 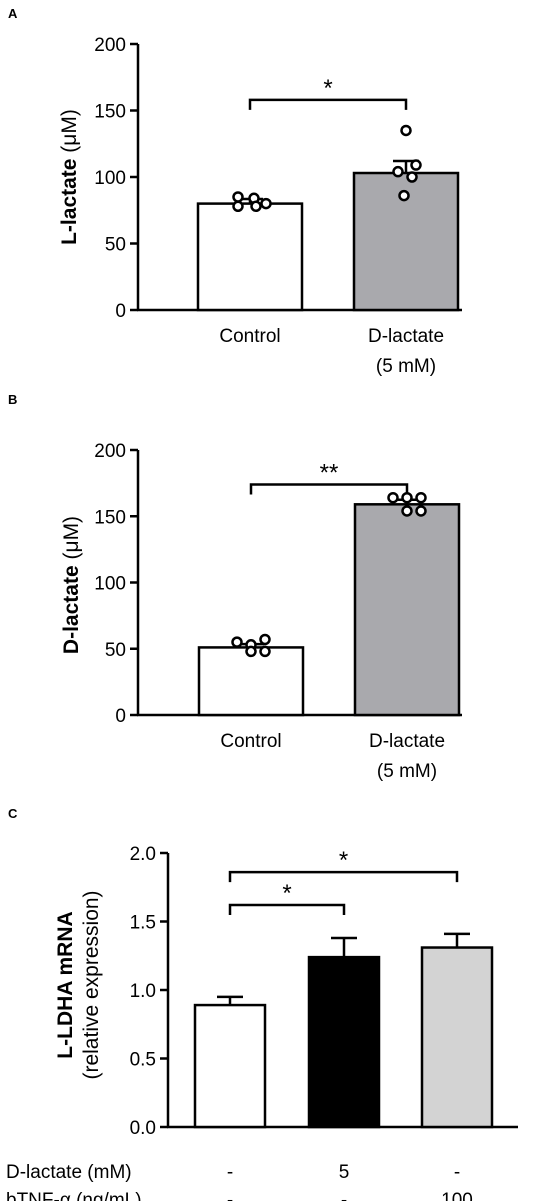 I want to click on y-axis-label-sub: (relative expression), so click(x=91, y=984).